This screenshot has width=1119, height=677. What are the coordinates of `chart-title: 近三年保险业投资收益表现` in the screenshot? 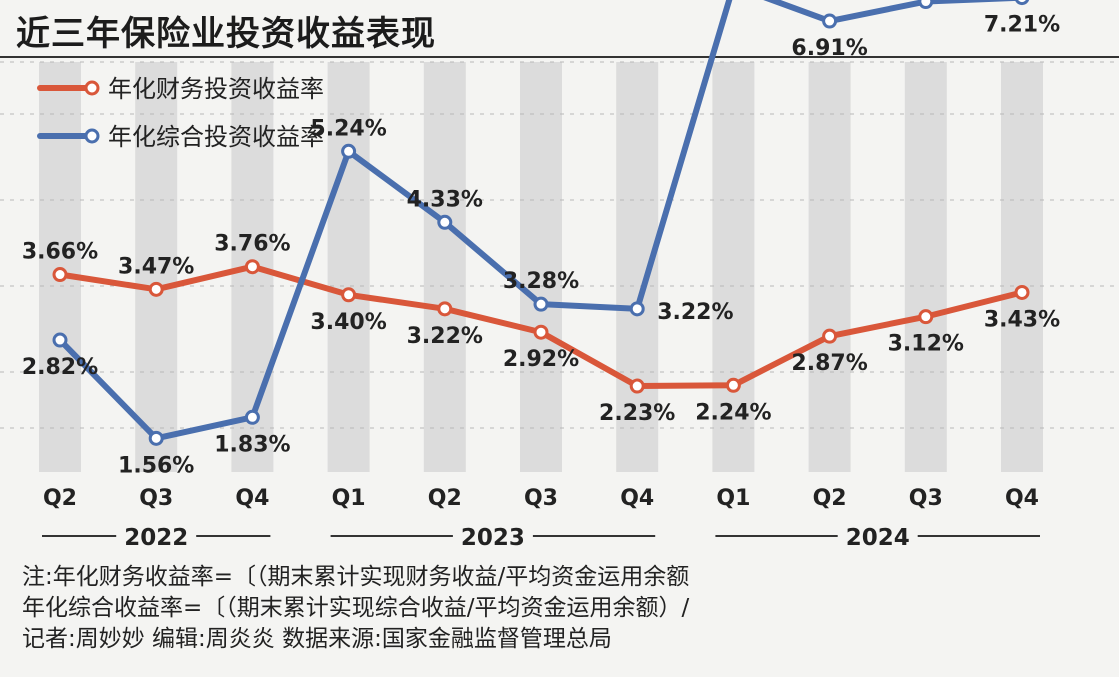 It's located at (226, 34).